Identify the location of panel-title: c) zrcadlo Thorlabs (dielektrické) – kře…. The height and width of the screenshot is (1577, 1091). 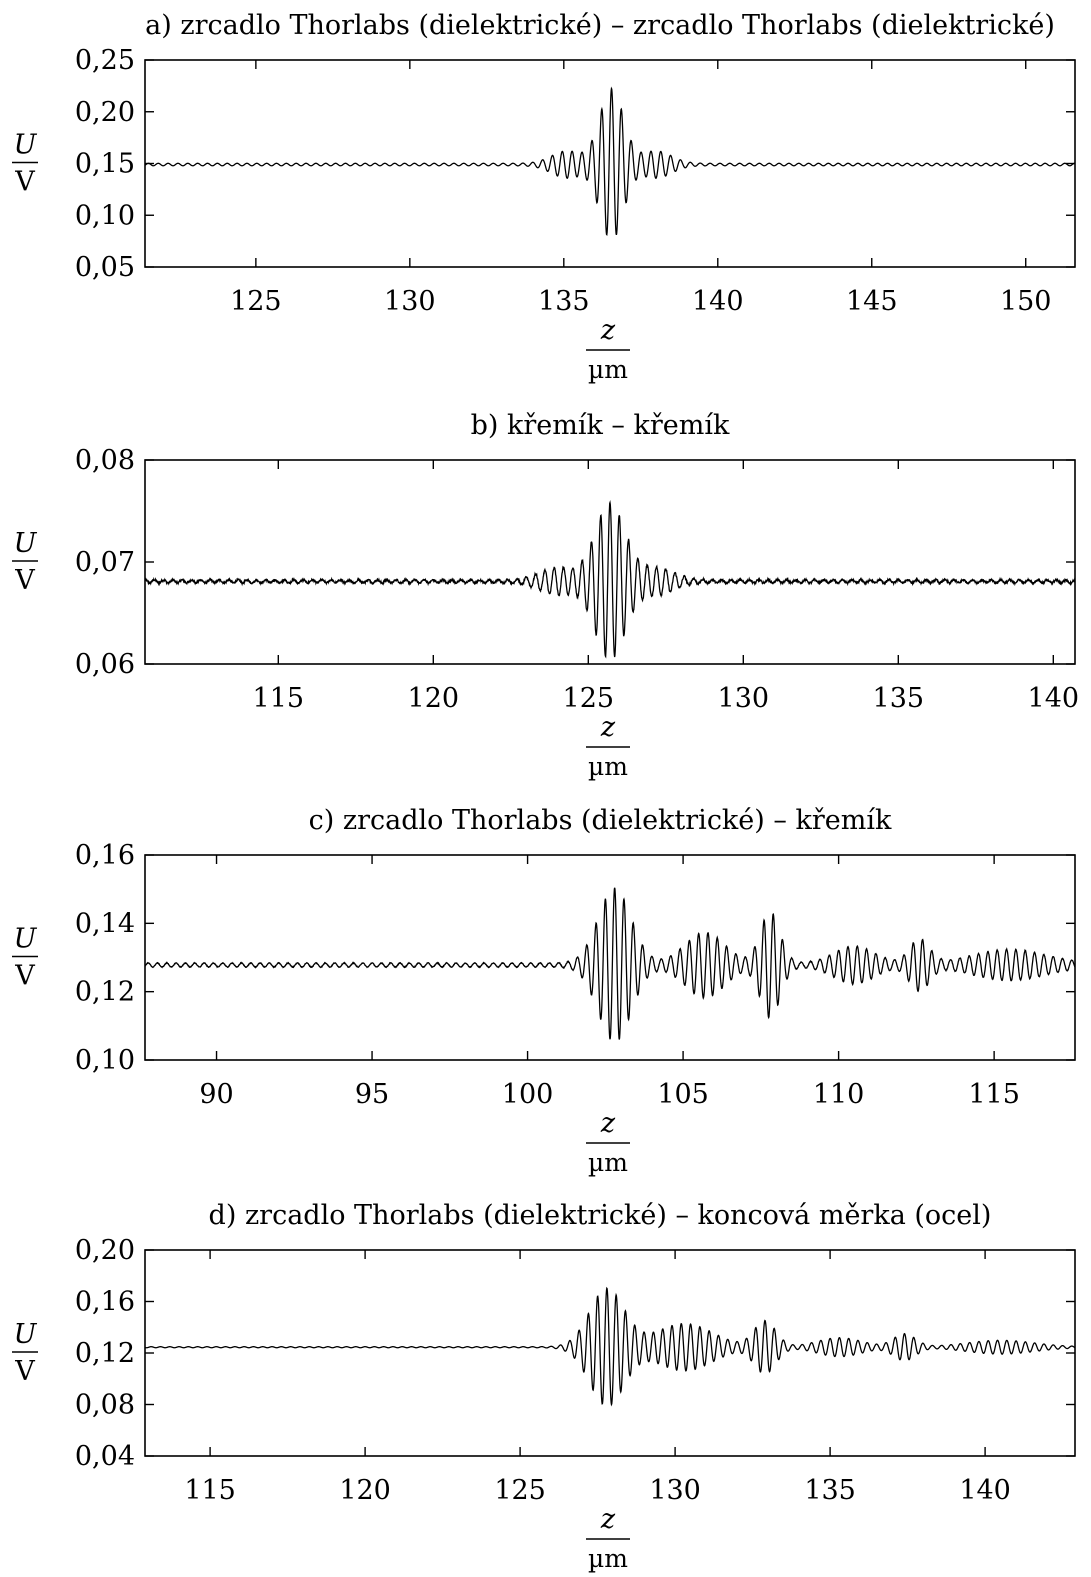
(600, 820).